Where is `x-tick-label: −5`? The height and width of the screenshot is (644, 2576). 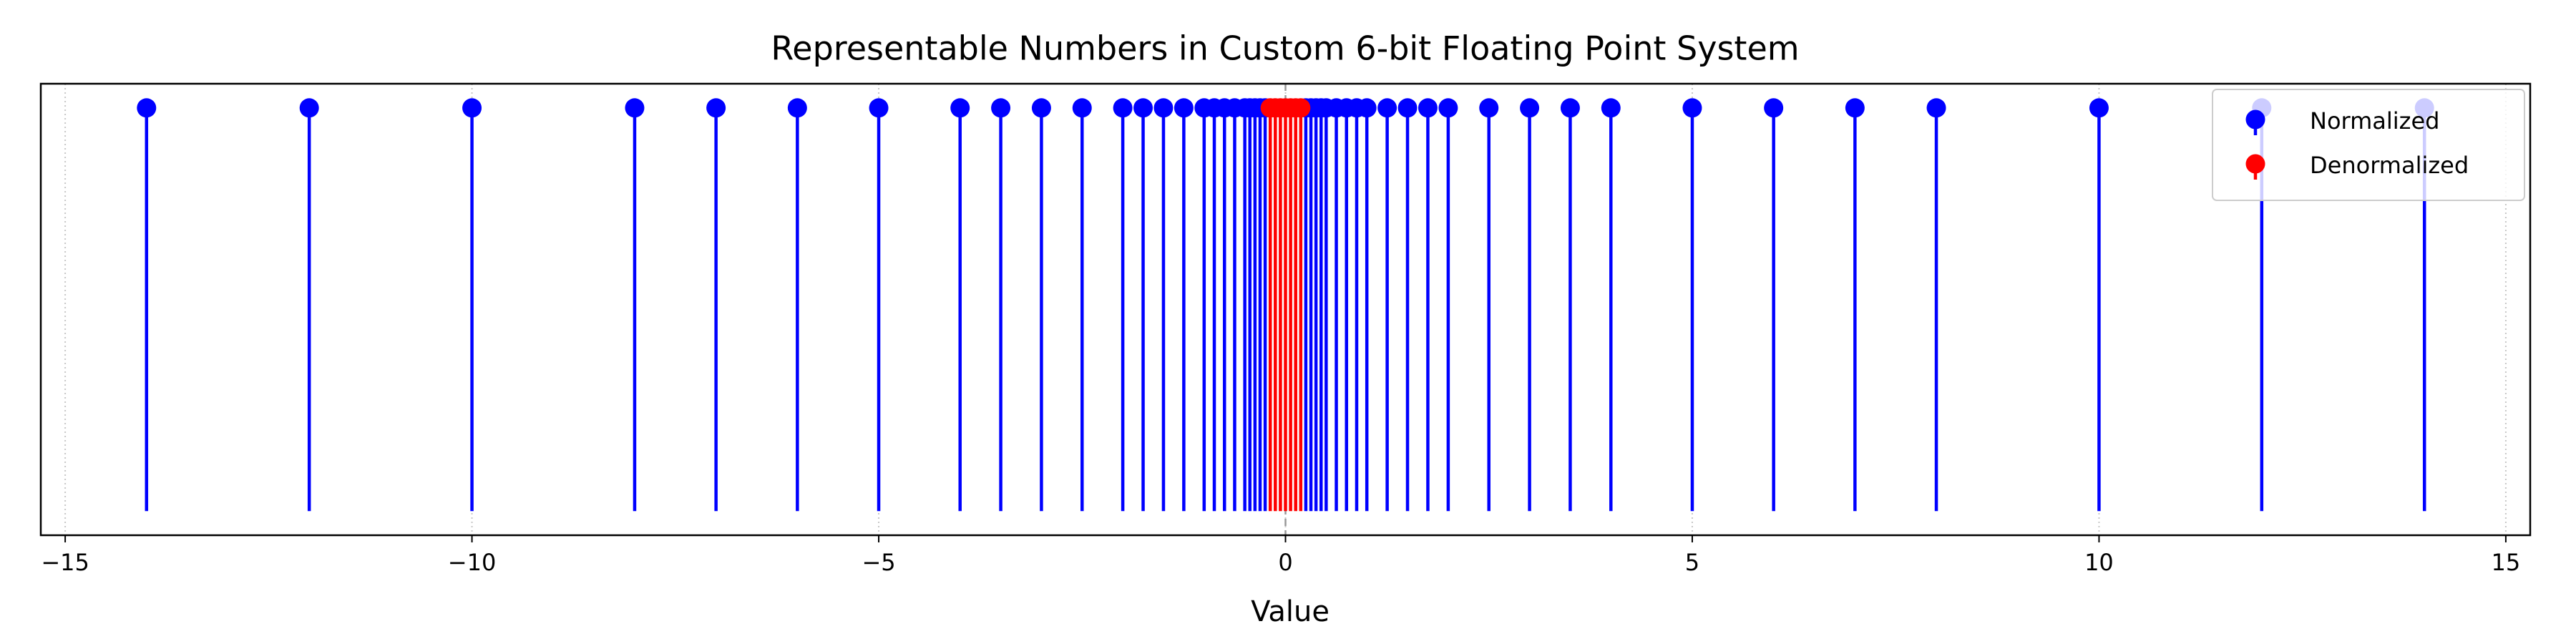
x-tick-label: −5 is located at coordinates (878, 562).